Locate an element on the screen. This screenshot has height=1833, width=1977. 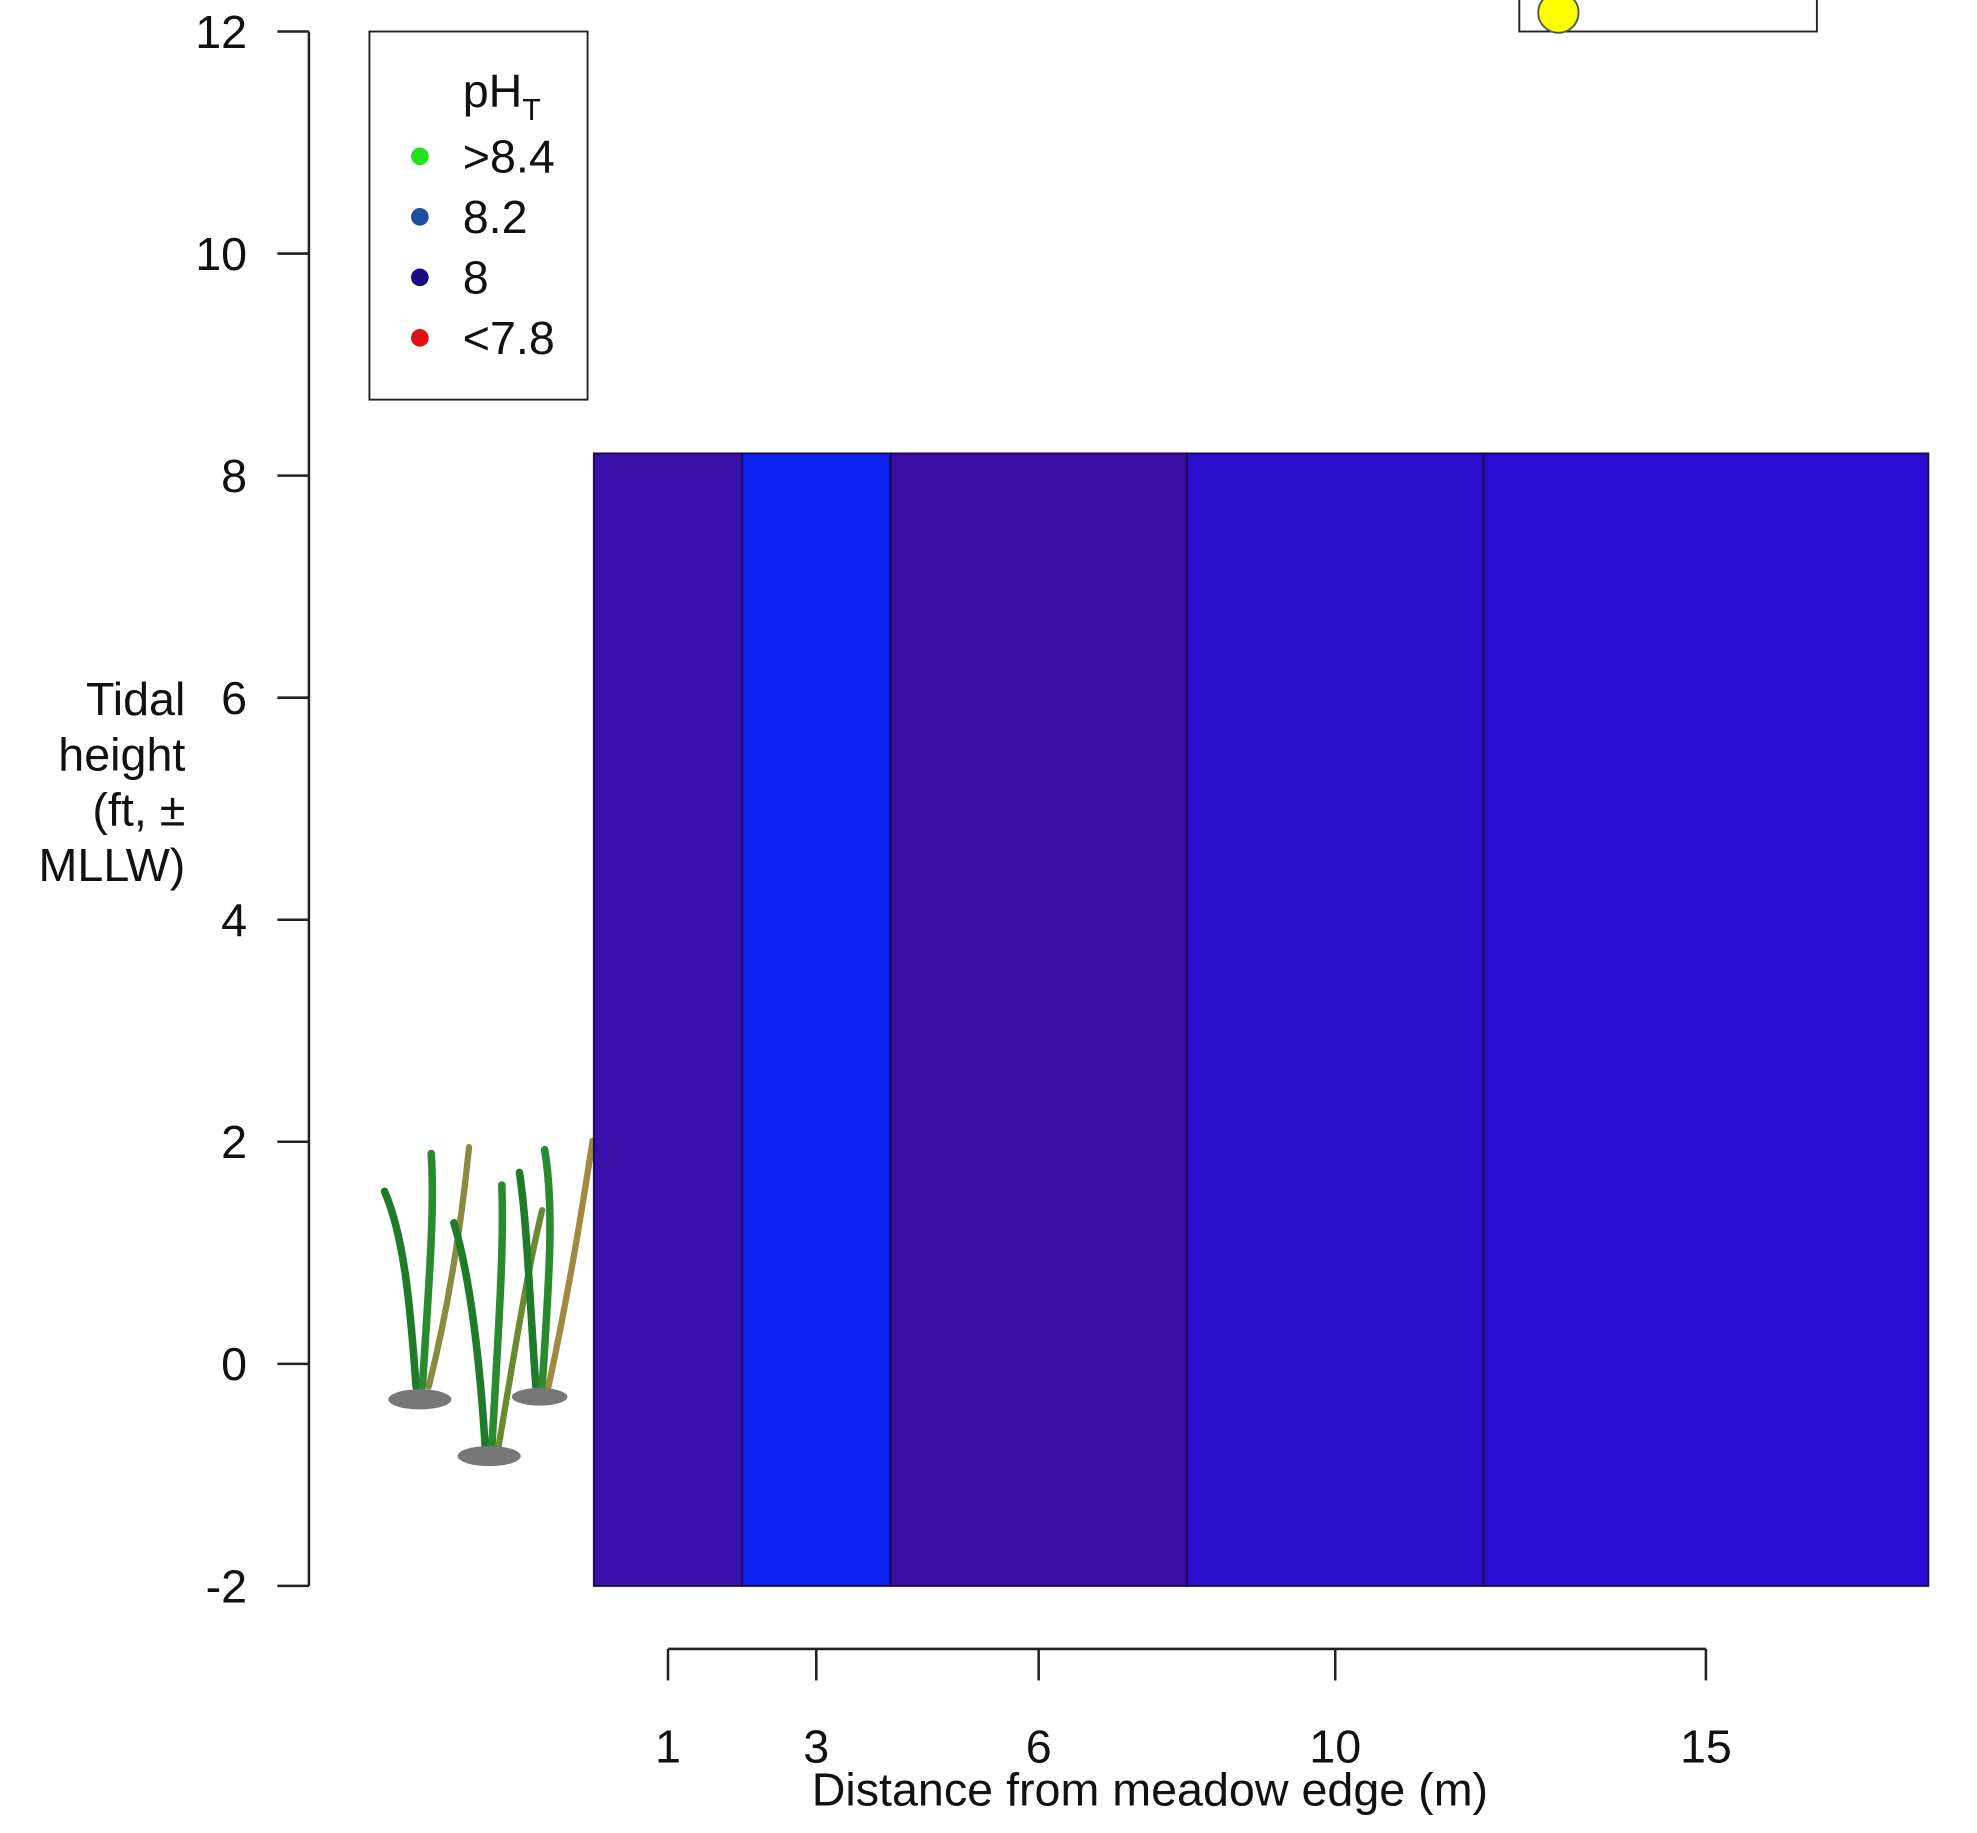
x-axis-label: Distance from meadow edge (m) is located at coordinates (1150, 1789).